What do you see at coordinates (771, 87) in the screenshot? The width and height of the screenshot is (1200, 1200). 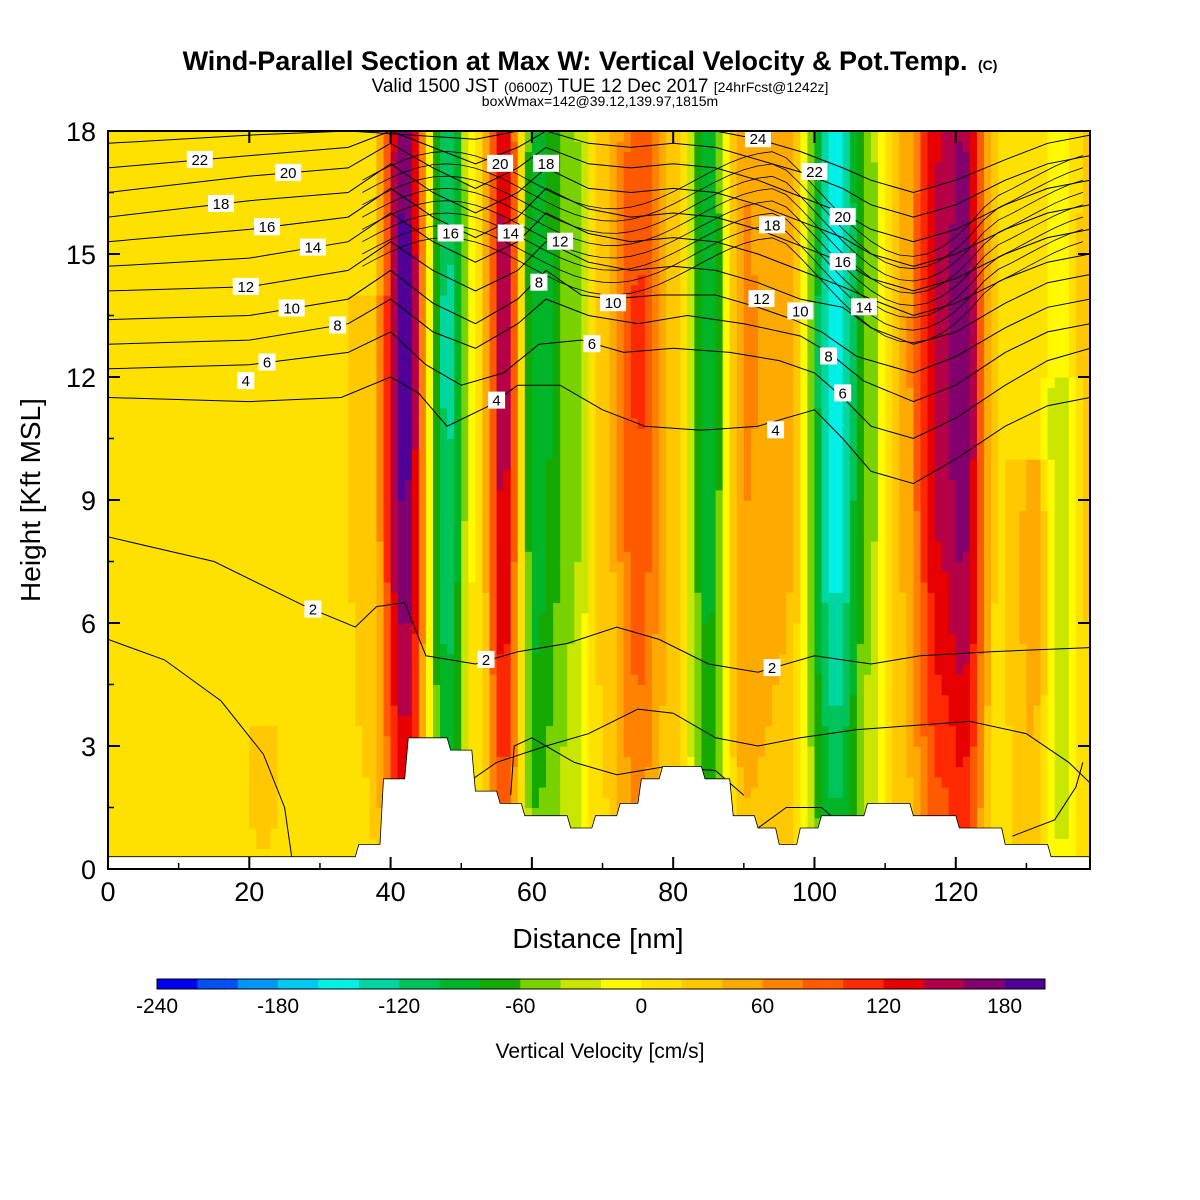 I see `forecast-info: [24hrFcst@1242z]` at bounding box center [771, 87].